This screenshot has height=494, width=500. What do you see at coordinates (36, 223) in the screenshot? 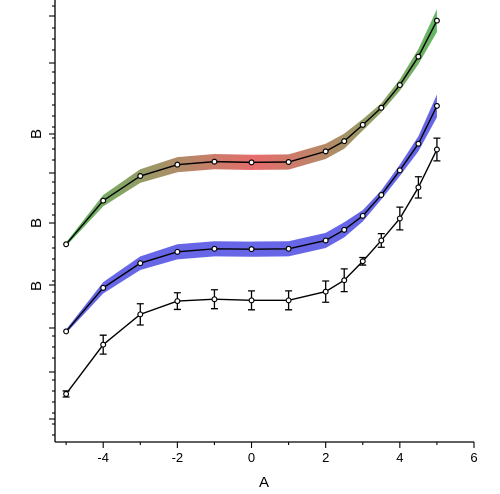
I see `y-axis-title-middle: B` at bounding box center [36, 223].